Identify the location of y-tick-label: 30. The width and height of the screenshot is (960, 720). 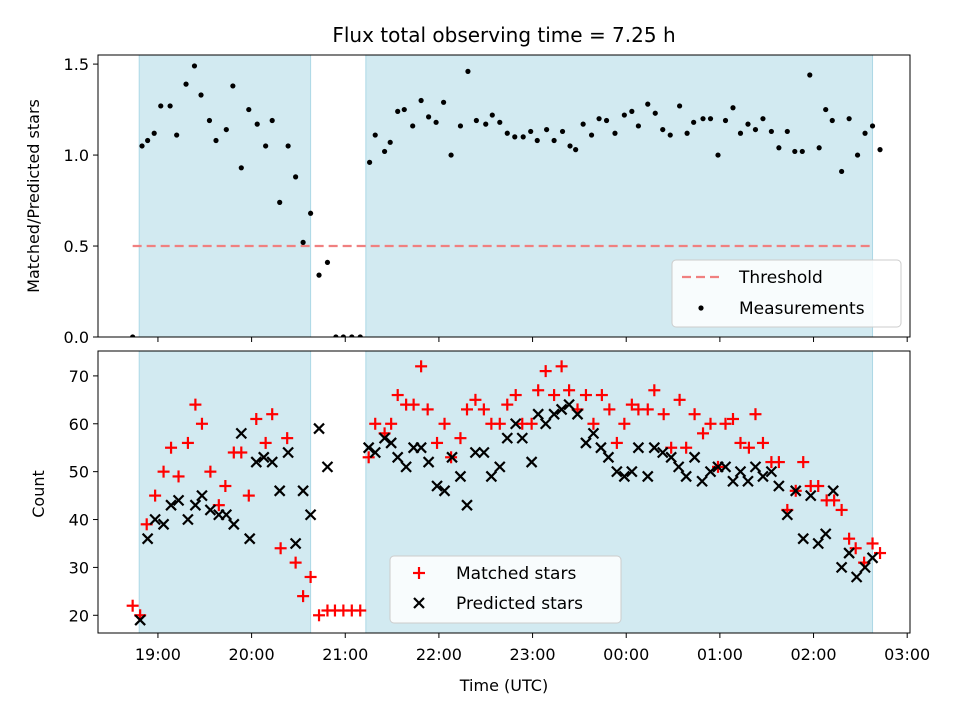
(79, 567).